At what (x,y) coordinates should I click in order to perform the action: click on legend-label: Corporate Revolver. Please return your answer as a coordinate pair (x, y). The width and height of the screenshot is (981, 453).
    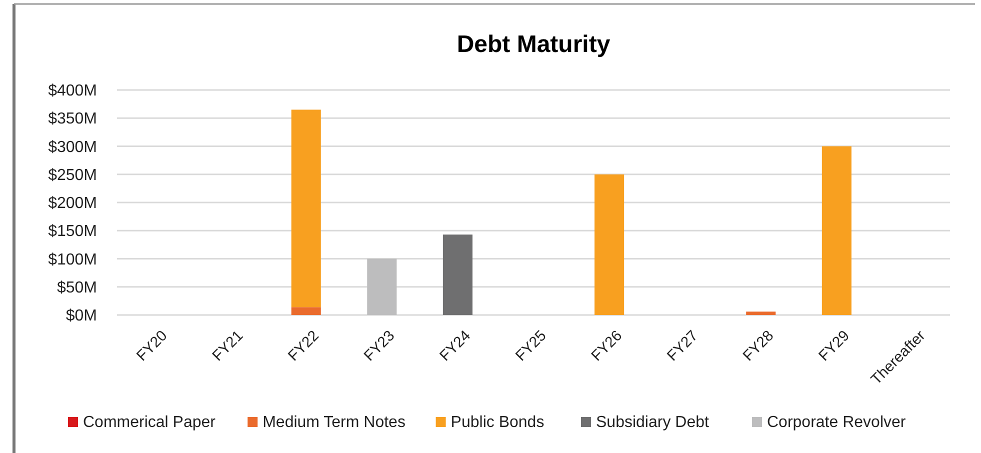
    Looking at the image, I should click on (836, 422).